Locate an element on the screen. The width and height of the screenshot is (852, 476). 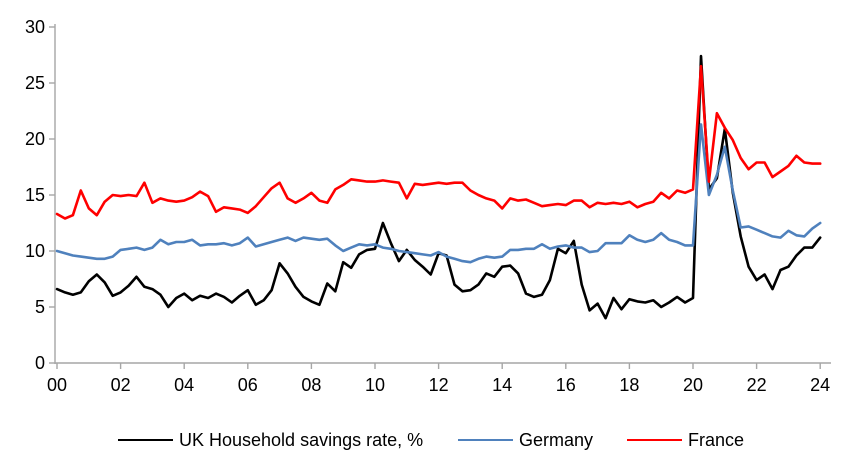
y-axis-tick-label: 15 is located at coordinates (35, 195).